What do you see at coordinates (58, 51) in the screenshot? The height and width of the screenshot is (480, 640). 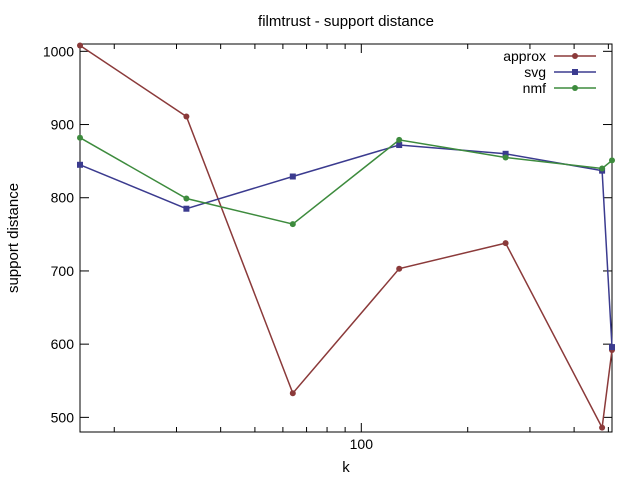 I see `y-tick-label: 1000` at bounding box center [58, 51].